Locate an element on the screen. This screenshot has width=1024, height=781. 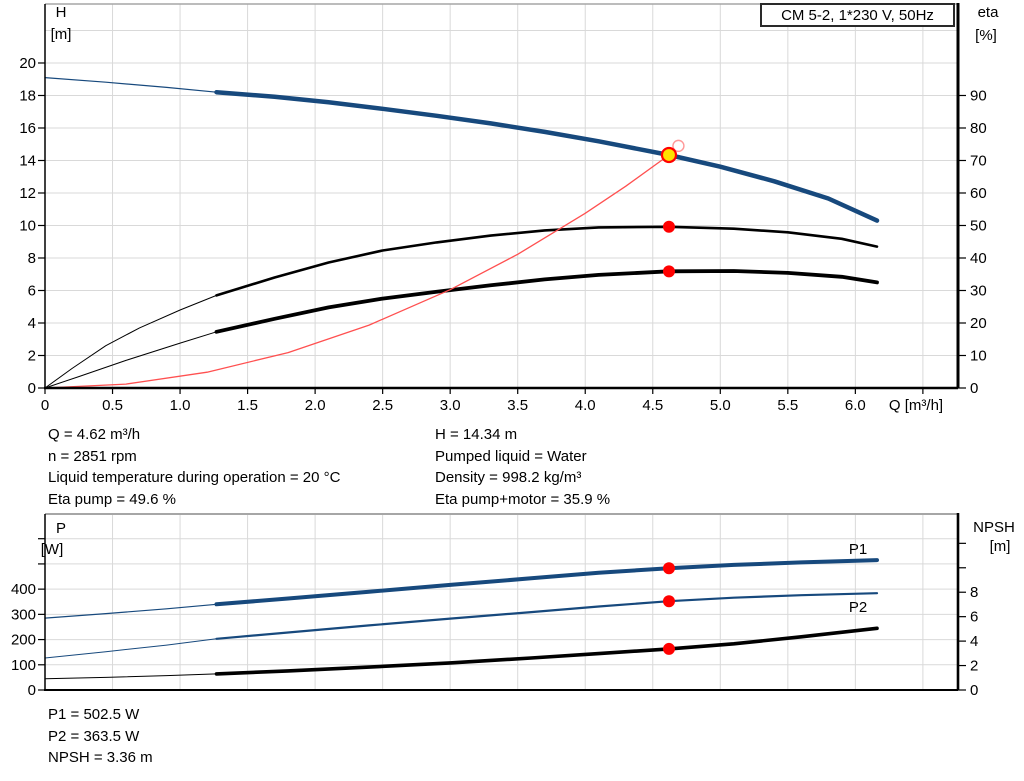
x-axis-tick-label: 1.5 is located at coordinates (247, 405).